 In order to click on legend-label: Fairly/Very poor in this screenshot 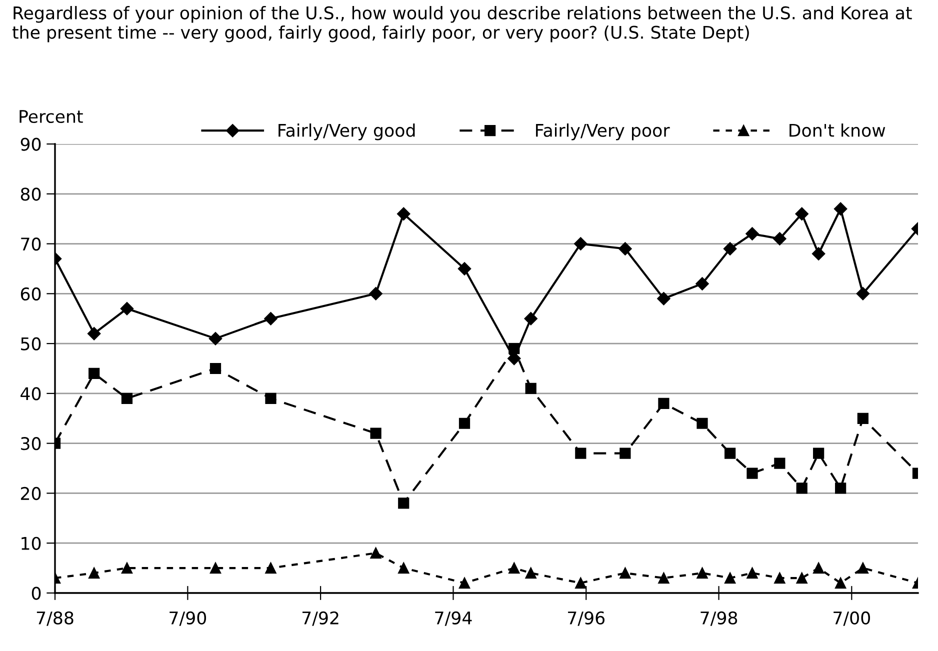, I will do `click(603, 131)`.